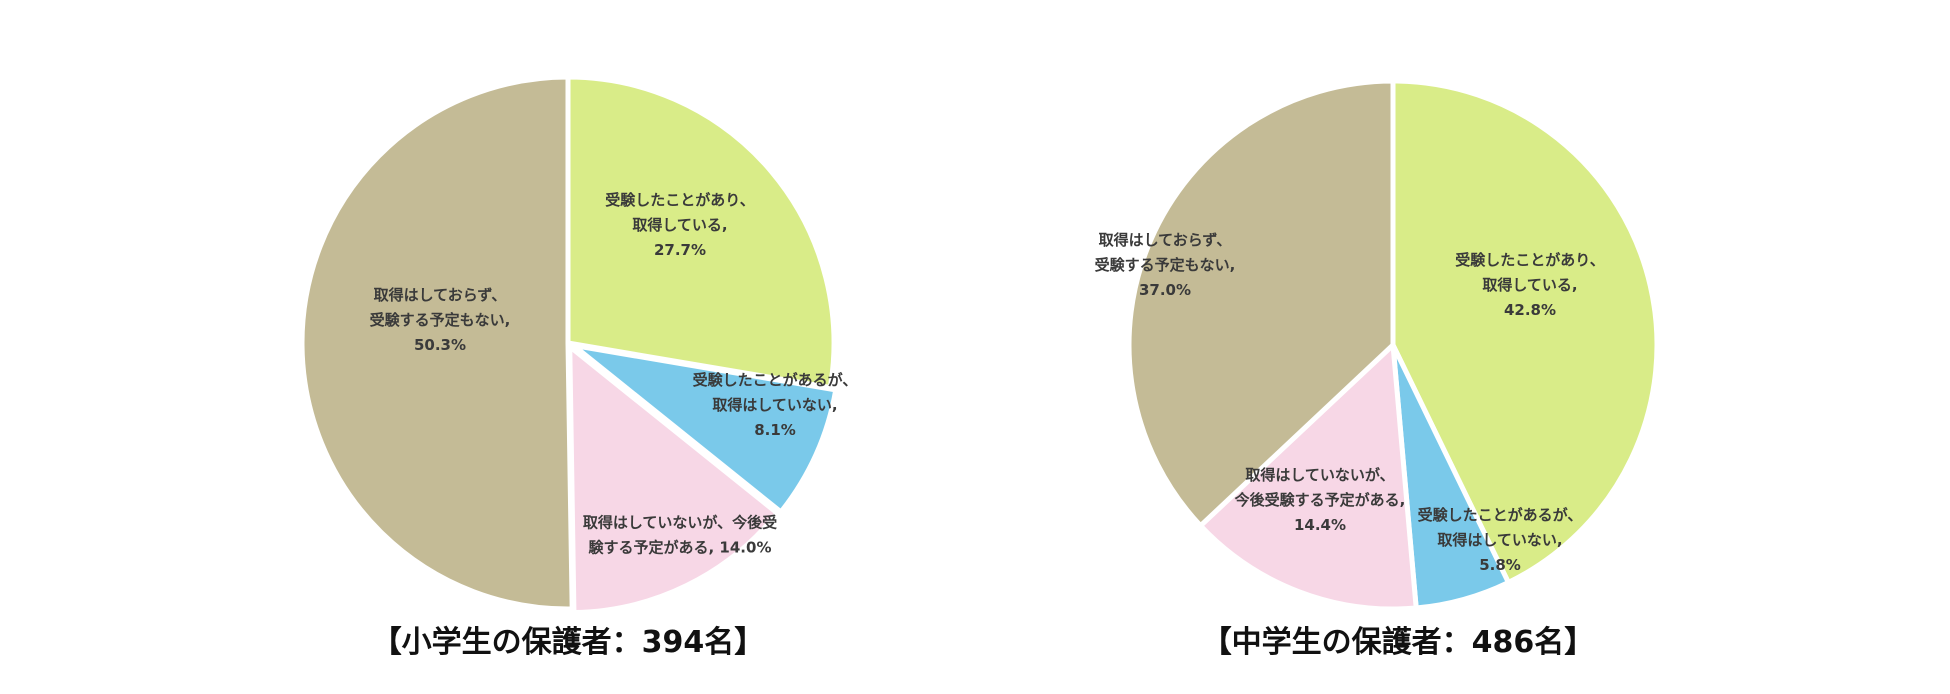  I want to click on chart-title: 【中学生の保護者：486名】, so click(1398, 642).